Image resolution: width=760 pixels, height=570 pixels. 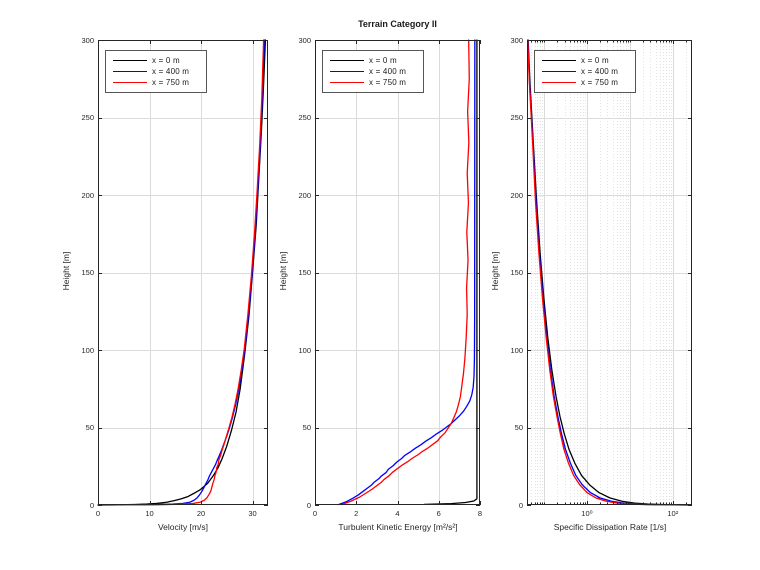 I want to click on x-tick-label: 8, so click(x=480, y=513).